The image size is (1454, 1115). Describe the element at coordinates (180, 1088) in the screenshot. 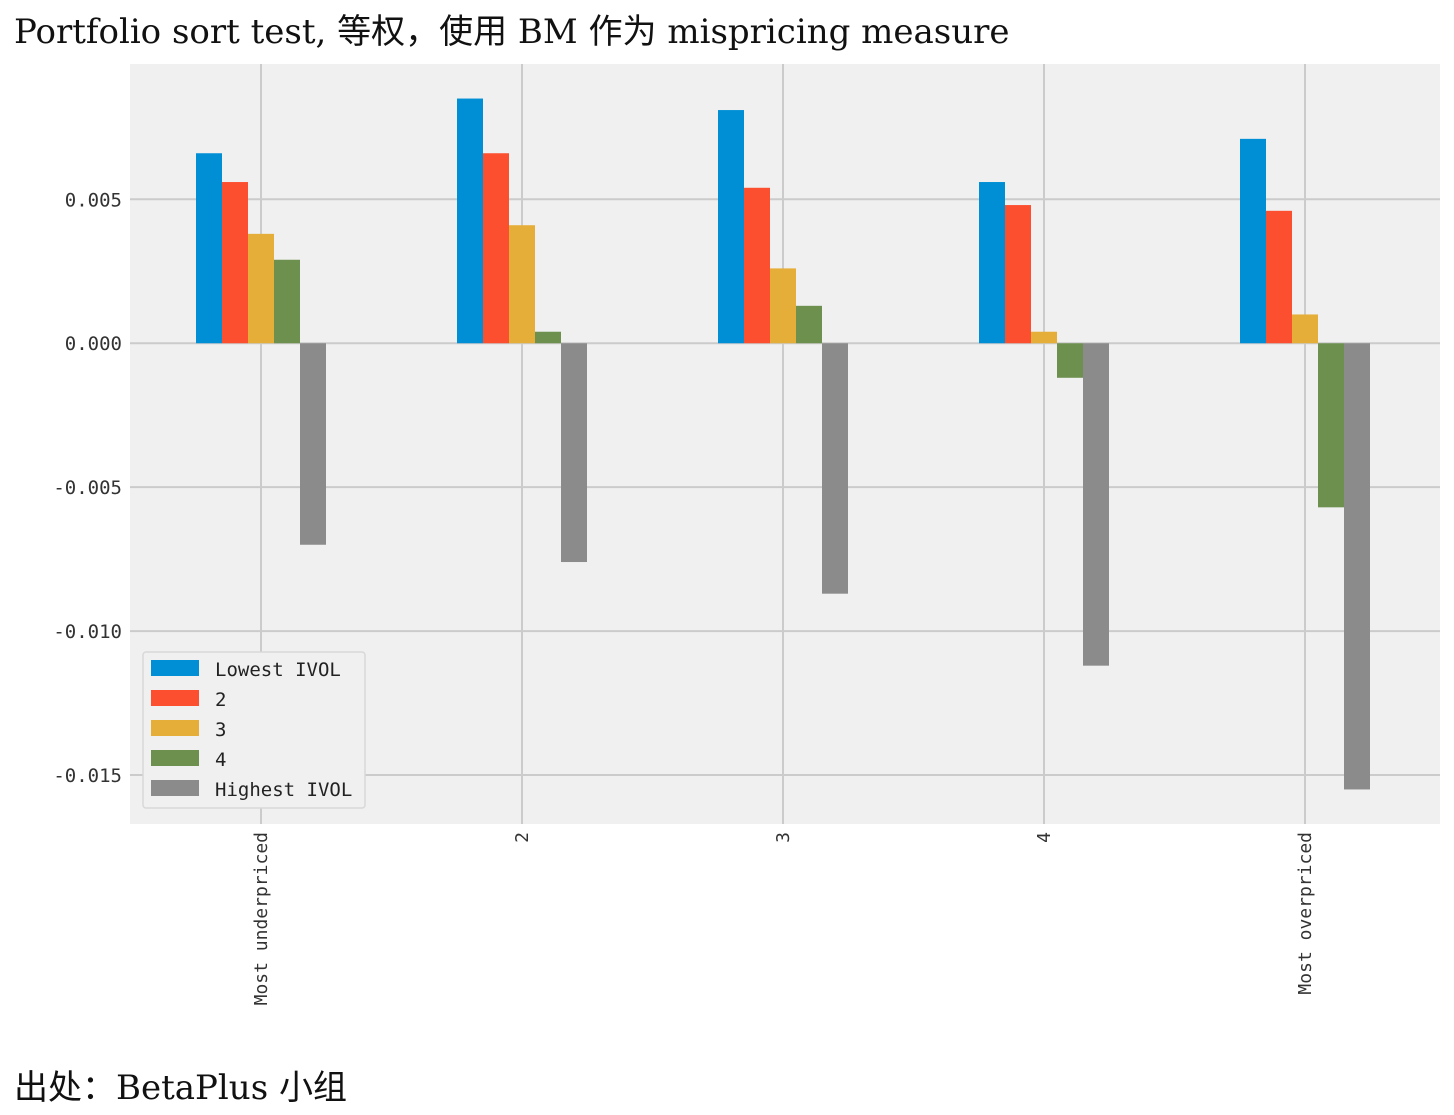

I see `source-note: 出处：BetaPlus 小组` at that location.